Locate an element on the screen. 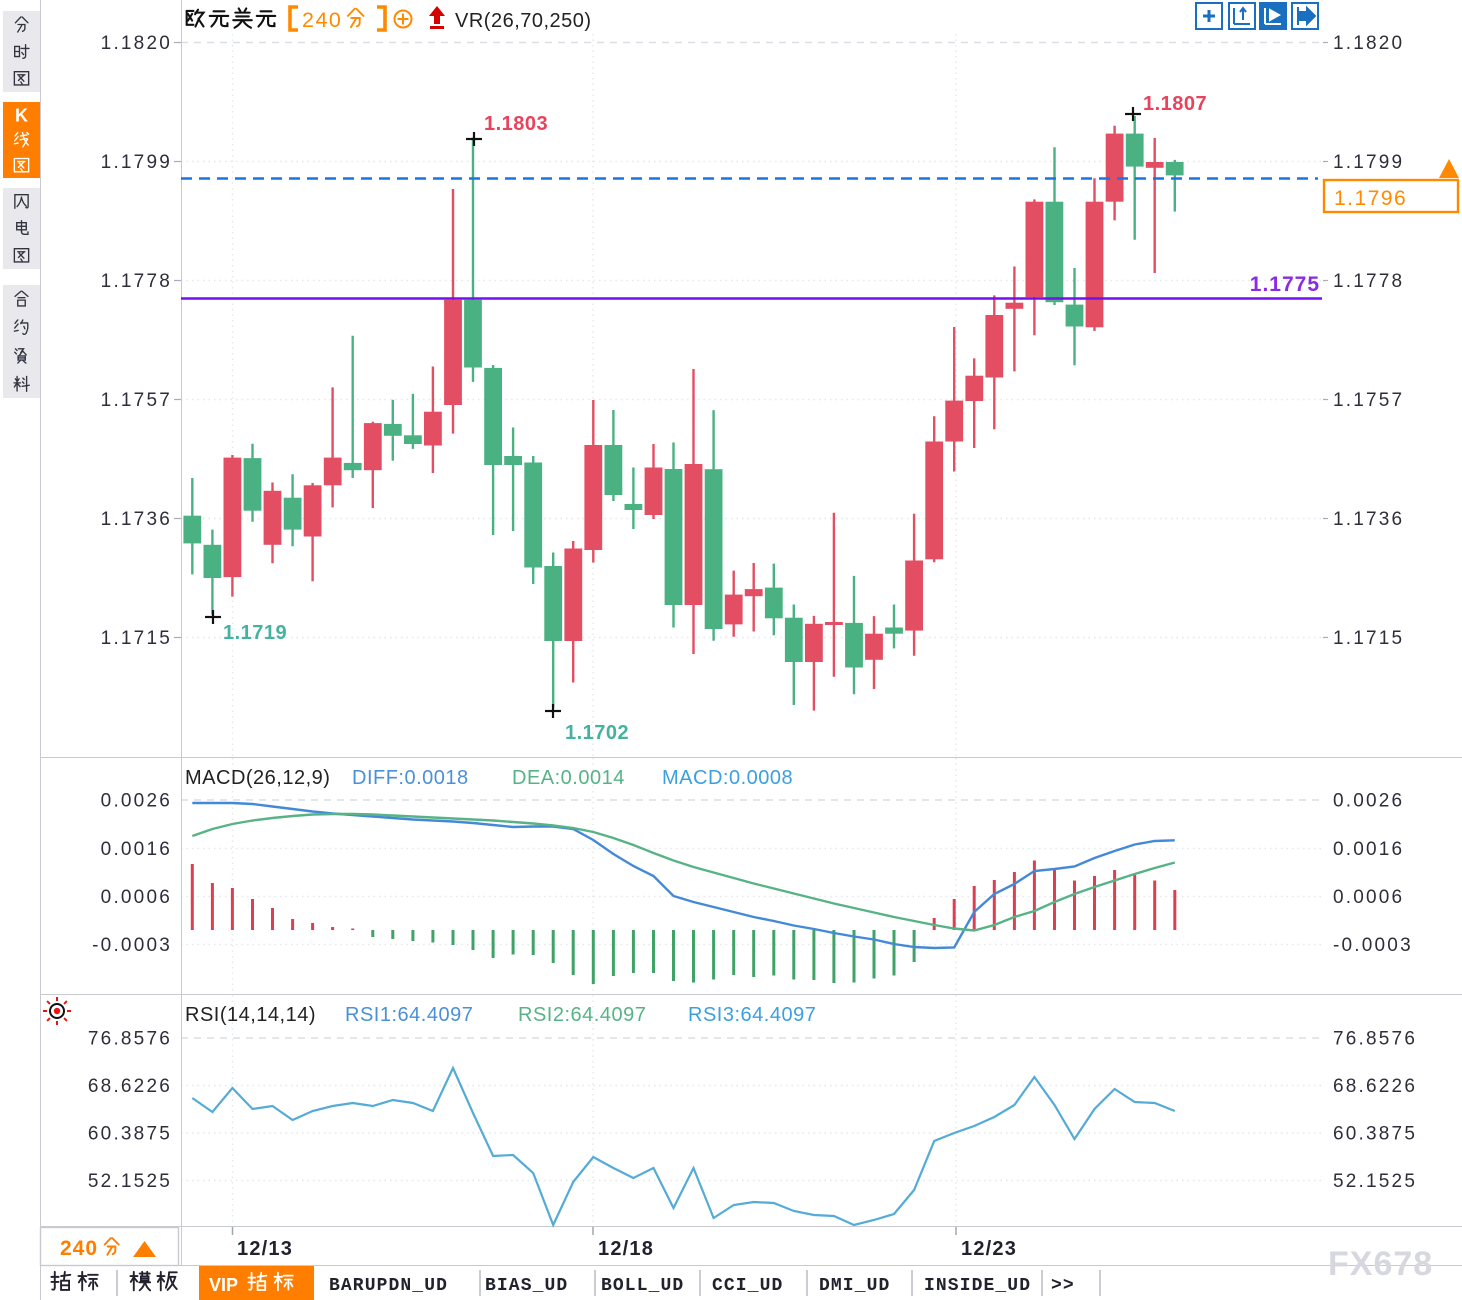 The height and width of the screenshot is (1300, 1462). svg-text: DEA:0.0014 is located at coordinates (568, 778).